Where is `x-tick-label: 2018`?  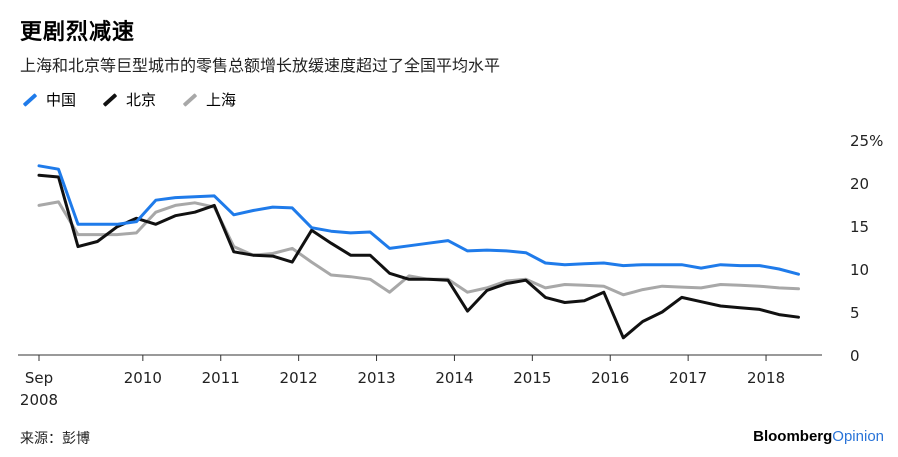
x-tick-label: 2018 is located at coordinates (766, 378).